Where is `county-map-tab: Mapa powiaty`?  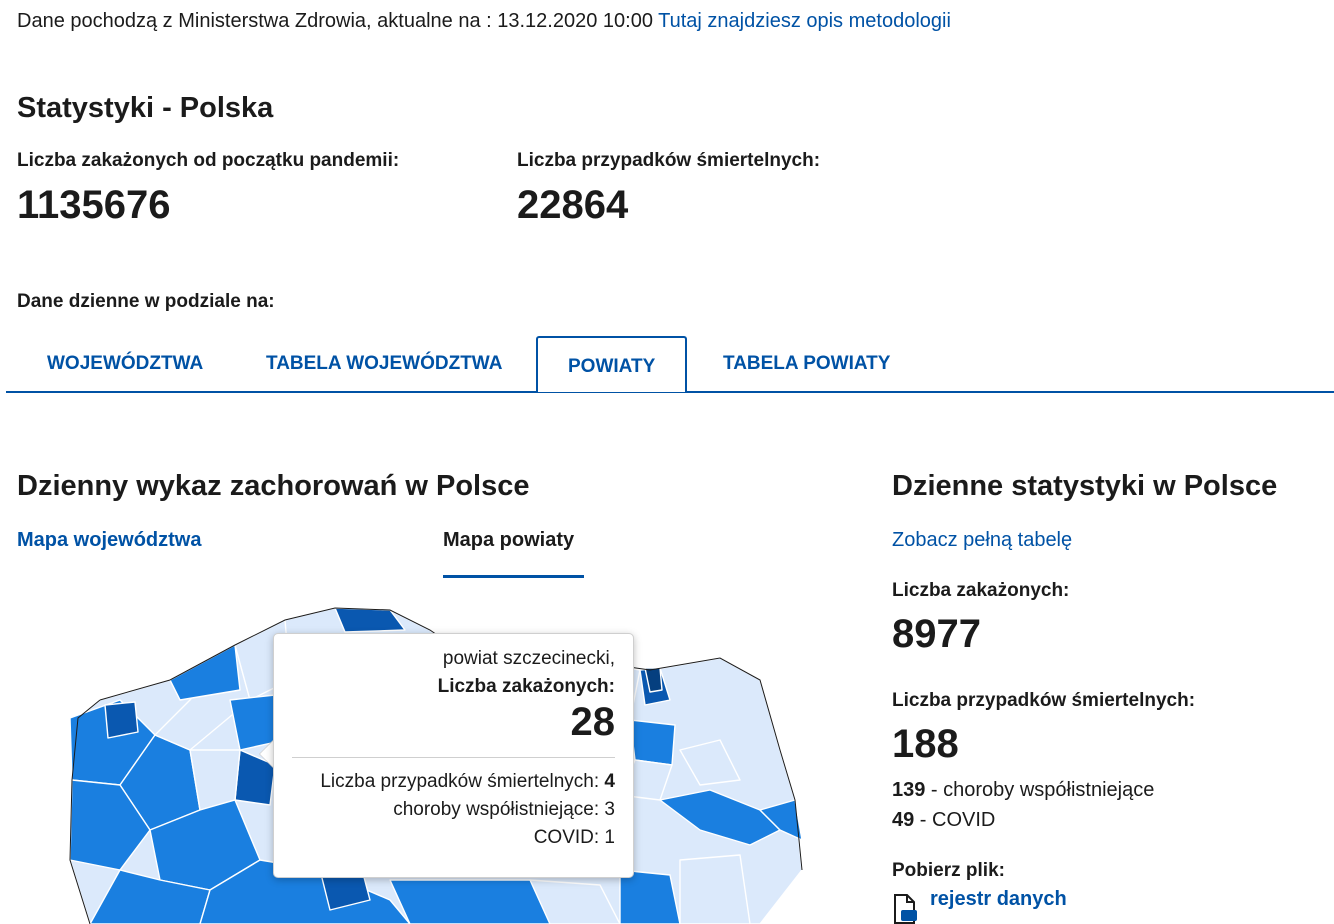 county-map-tab: Mapa powiaty is located at coordinates (509, 540).